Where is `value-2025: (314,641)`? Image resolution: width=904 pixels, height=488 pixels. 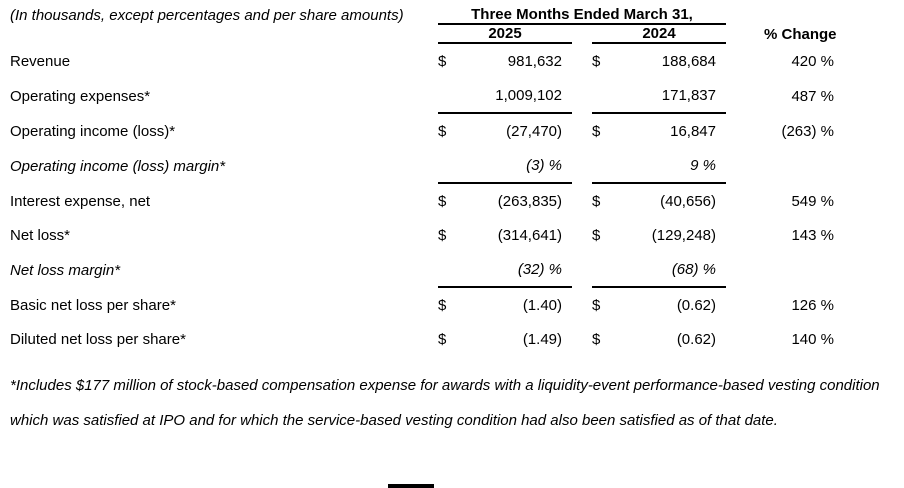
value-2025: (314,641) is located at coordinates (529, 235).